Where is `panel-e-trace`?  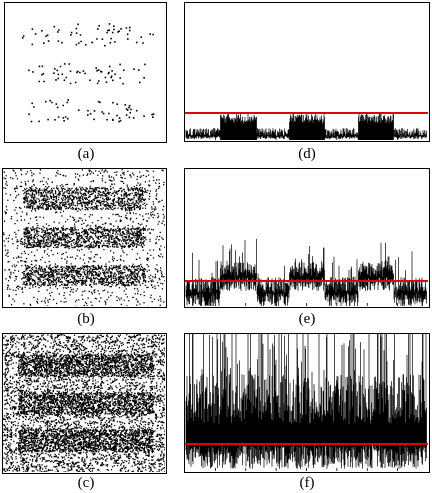
panel-e-trace is located at coordinates (306, 272).